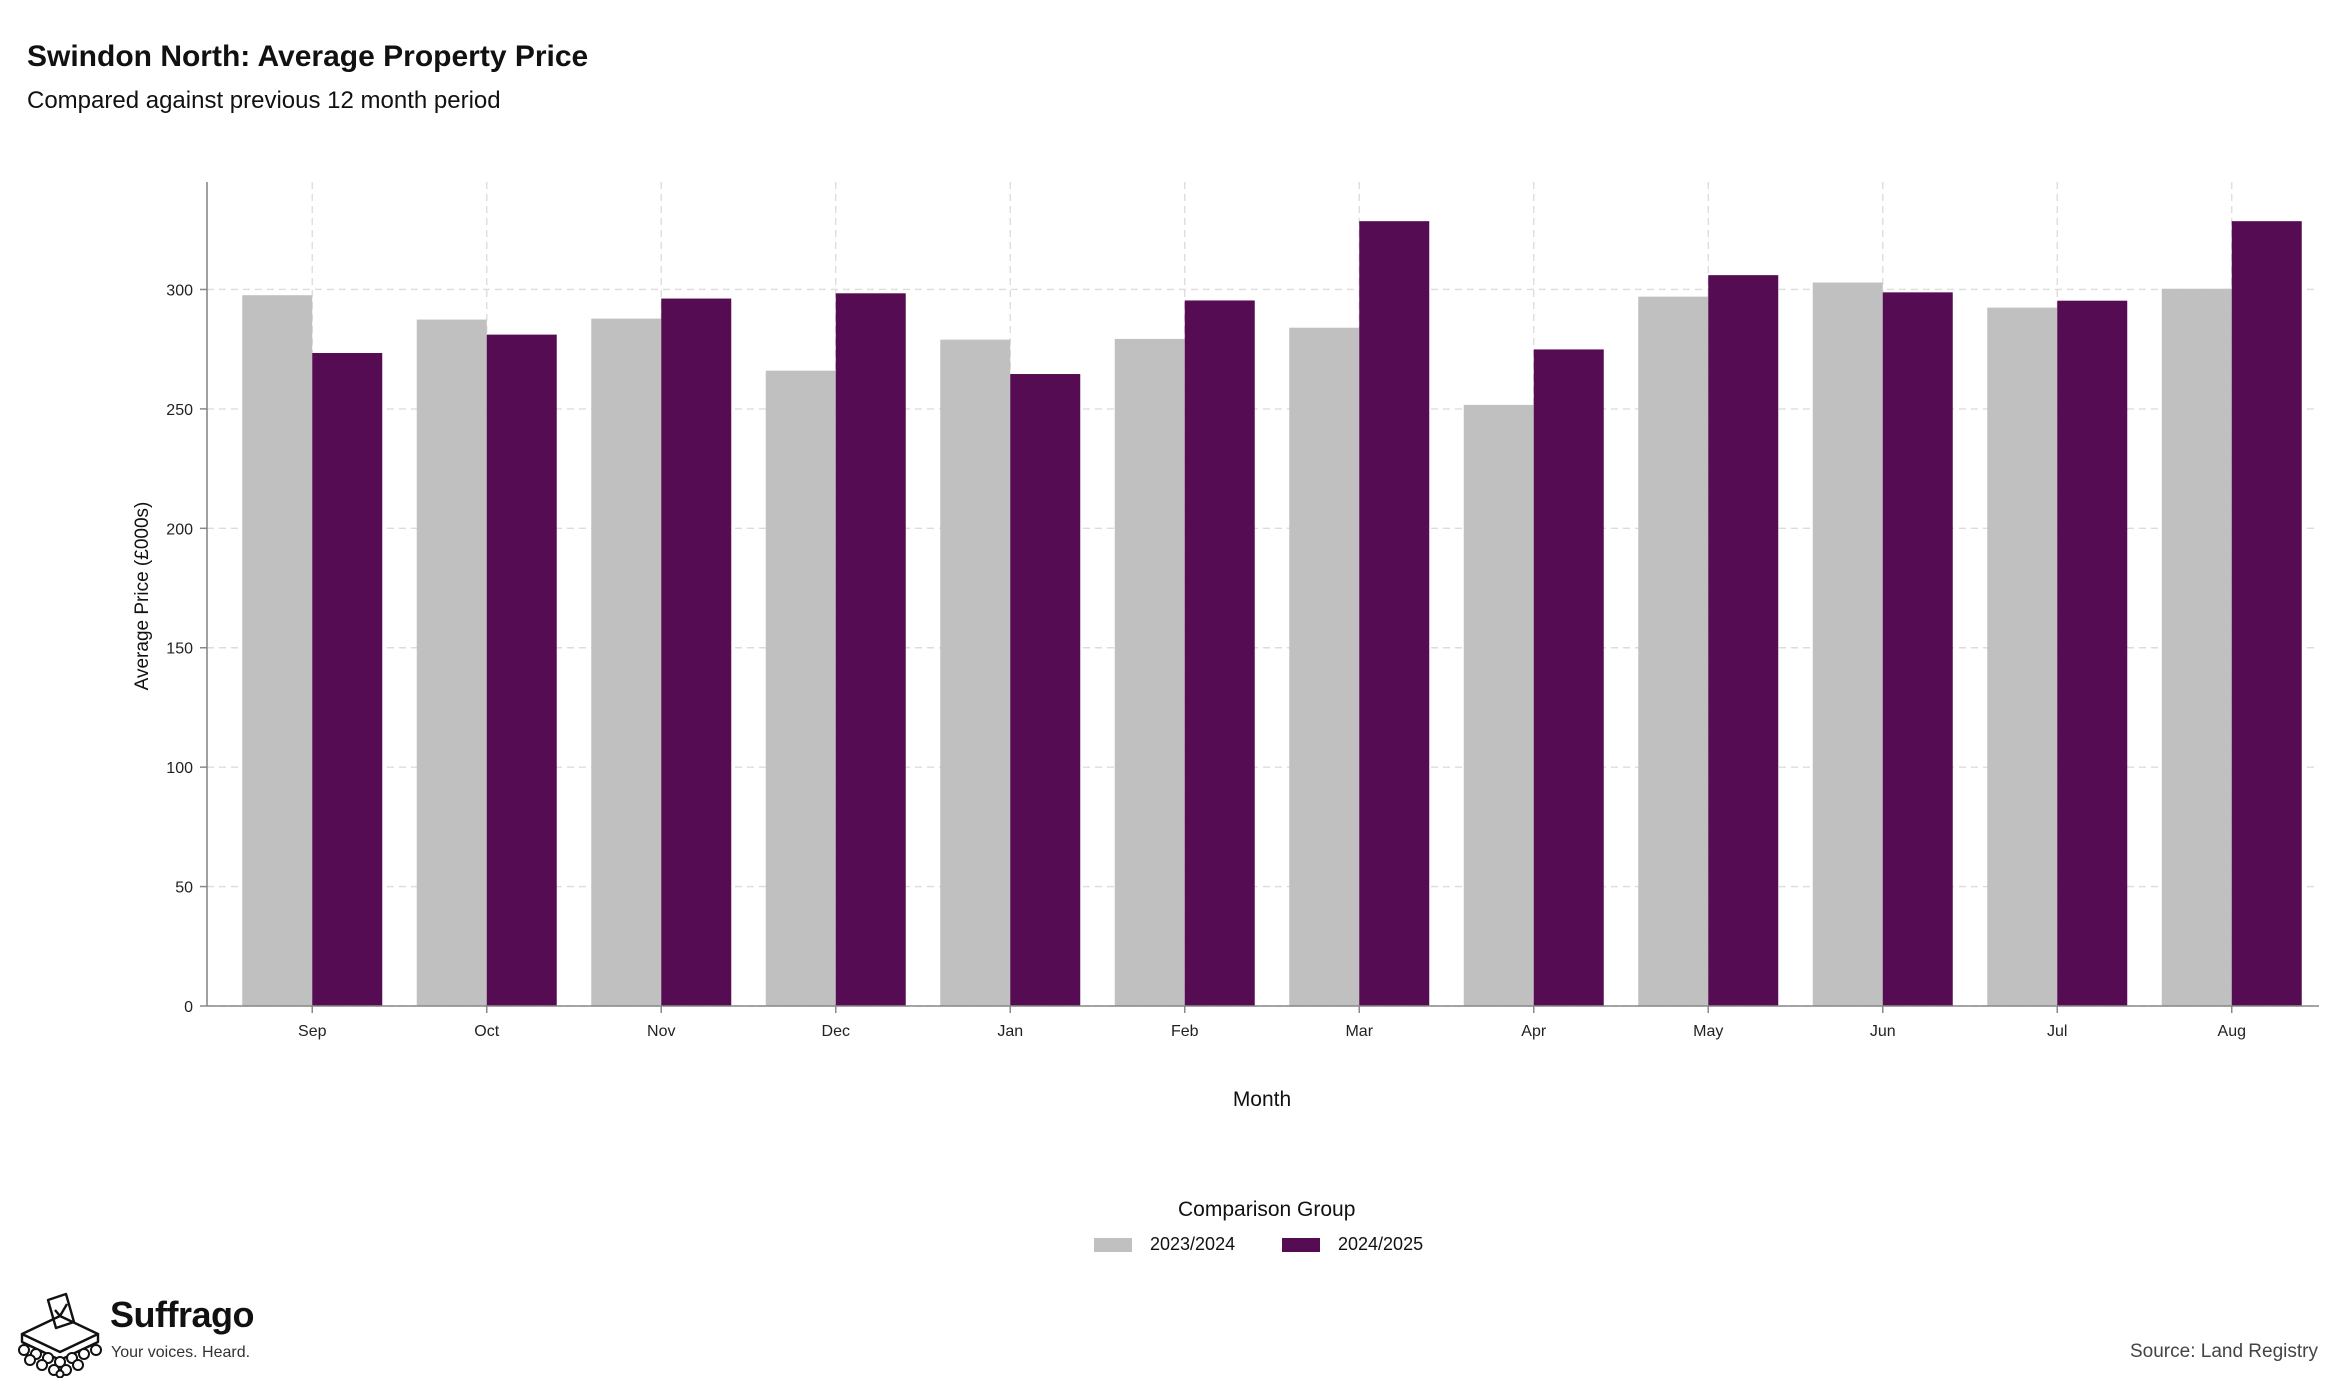  What do you see at coordinates (277, 650) in the screenshot?
I see `bar-2023-2024-sep` at bounding box center [277, 650].